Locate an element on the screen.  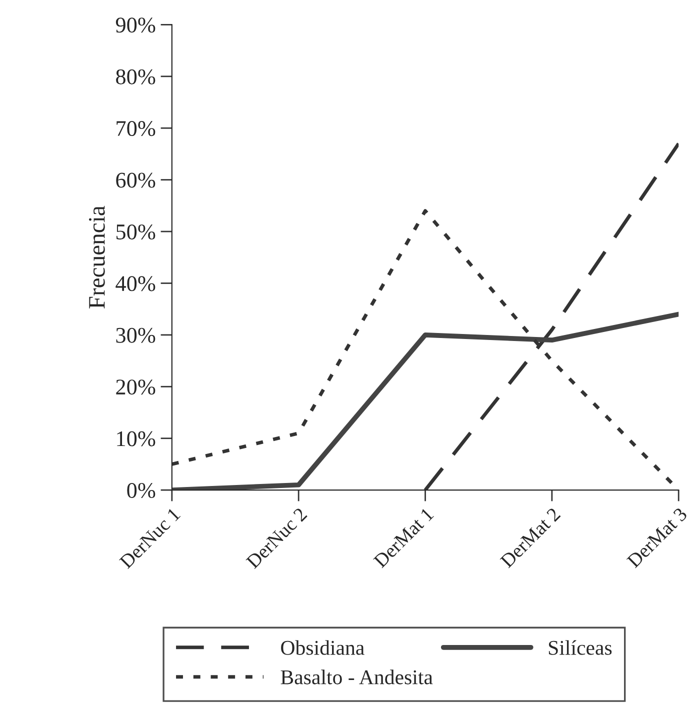
legend-label: Silíceas is located at coordinates (580, 647).